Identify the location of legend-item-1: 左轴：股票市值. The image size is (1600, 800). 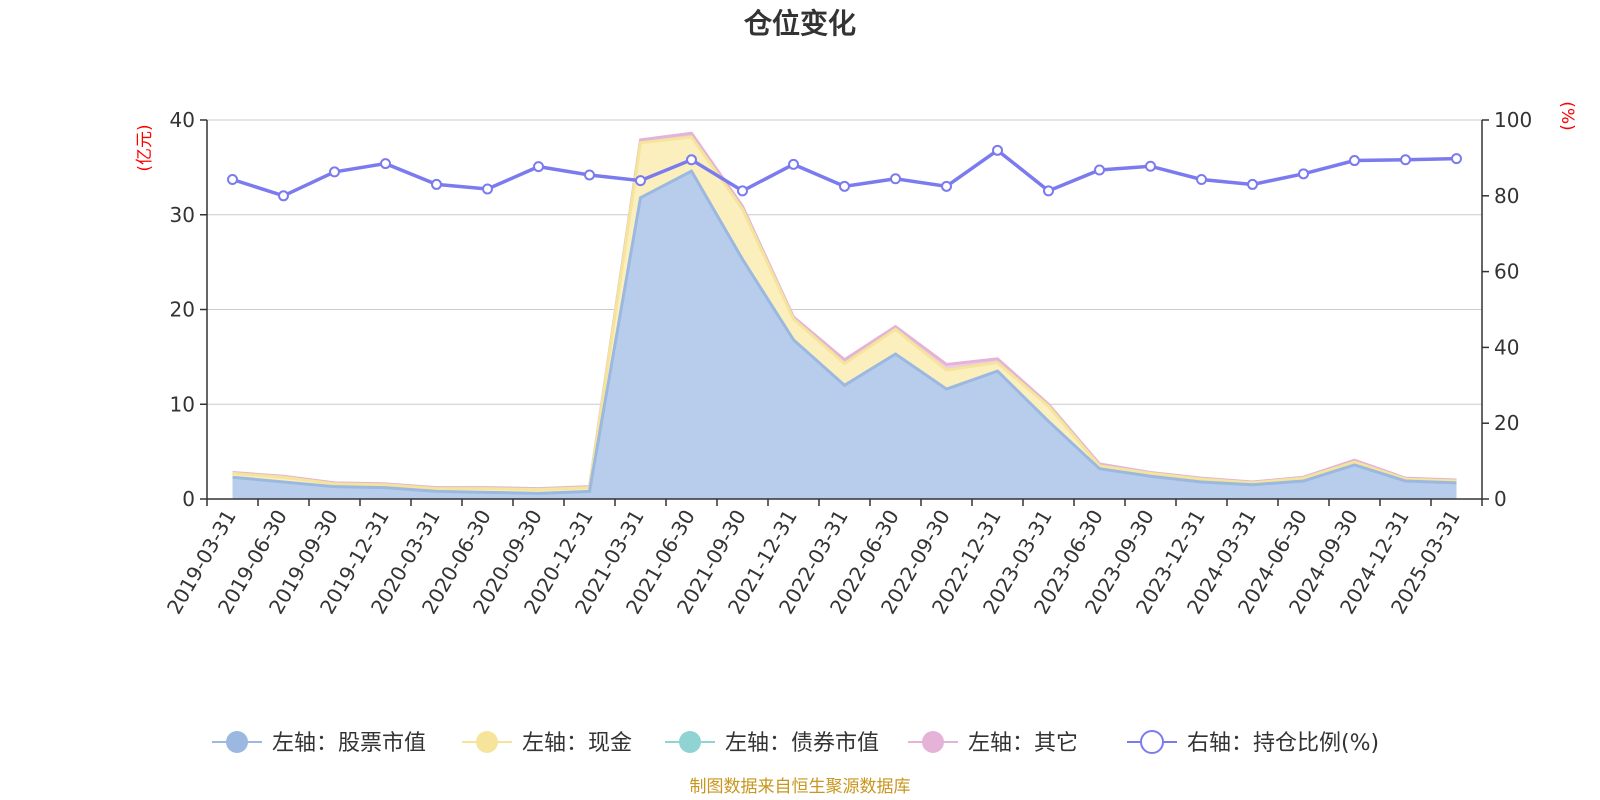
(319, 743).